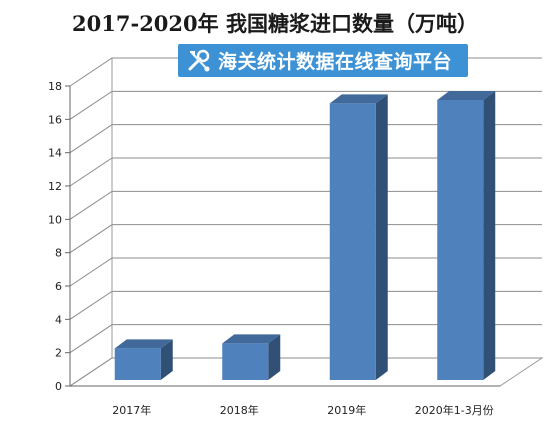 This screenshot has width=550, height=425. I want to click on x-category-label: 2017年, so click(131, 410).